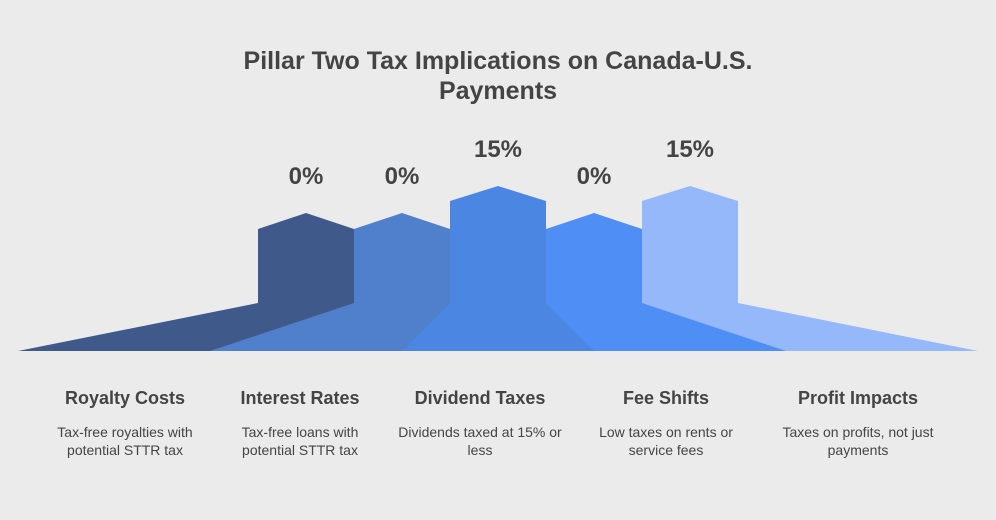 The width and height of the screenshot is (996, 520). I want to click on description: Taxes on profits, not just payments, so click(858, 441).